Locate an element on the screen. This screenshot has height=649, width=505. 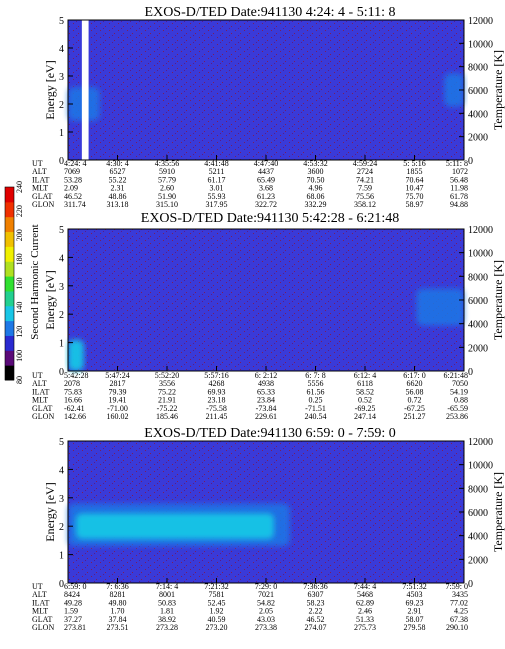
cell-glon: 273.20 is located at coordinates (217, 627).